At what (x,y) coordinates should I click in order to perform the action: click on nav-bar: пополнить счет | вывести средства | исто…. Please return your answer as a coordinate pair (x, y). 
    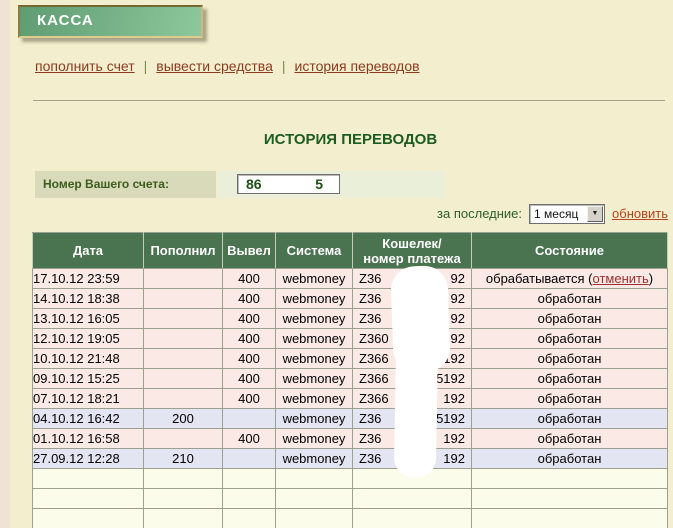
    Looking at the image, I should click on (227, 66).